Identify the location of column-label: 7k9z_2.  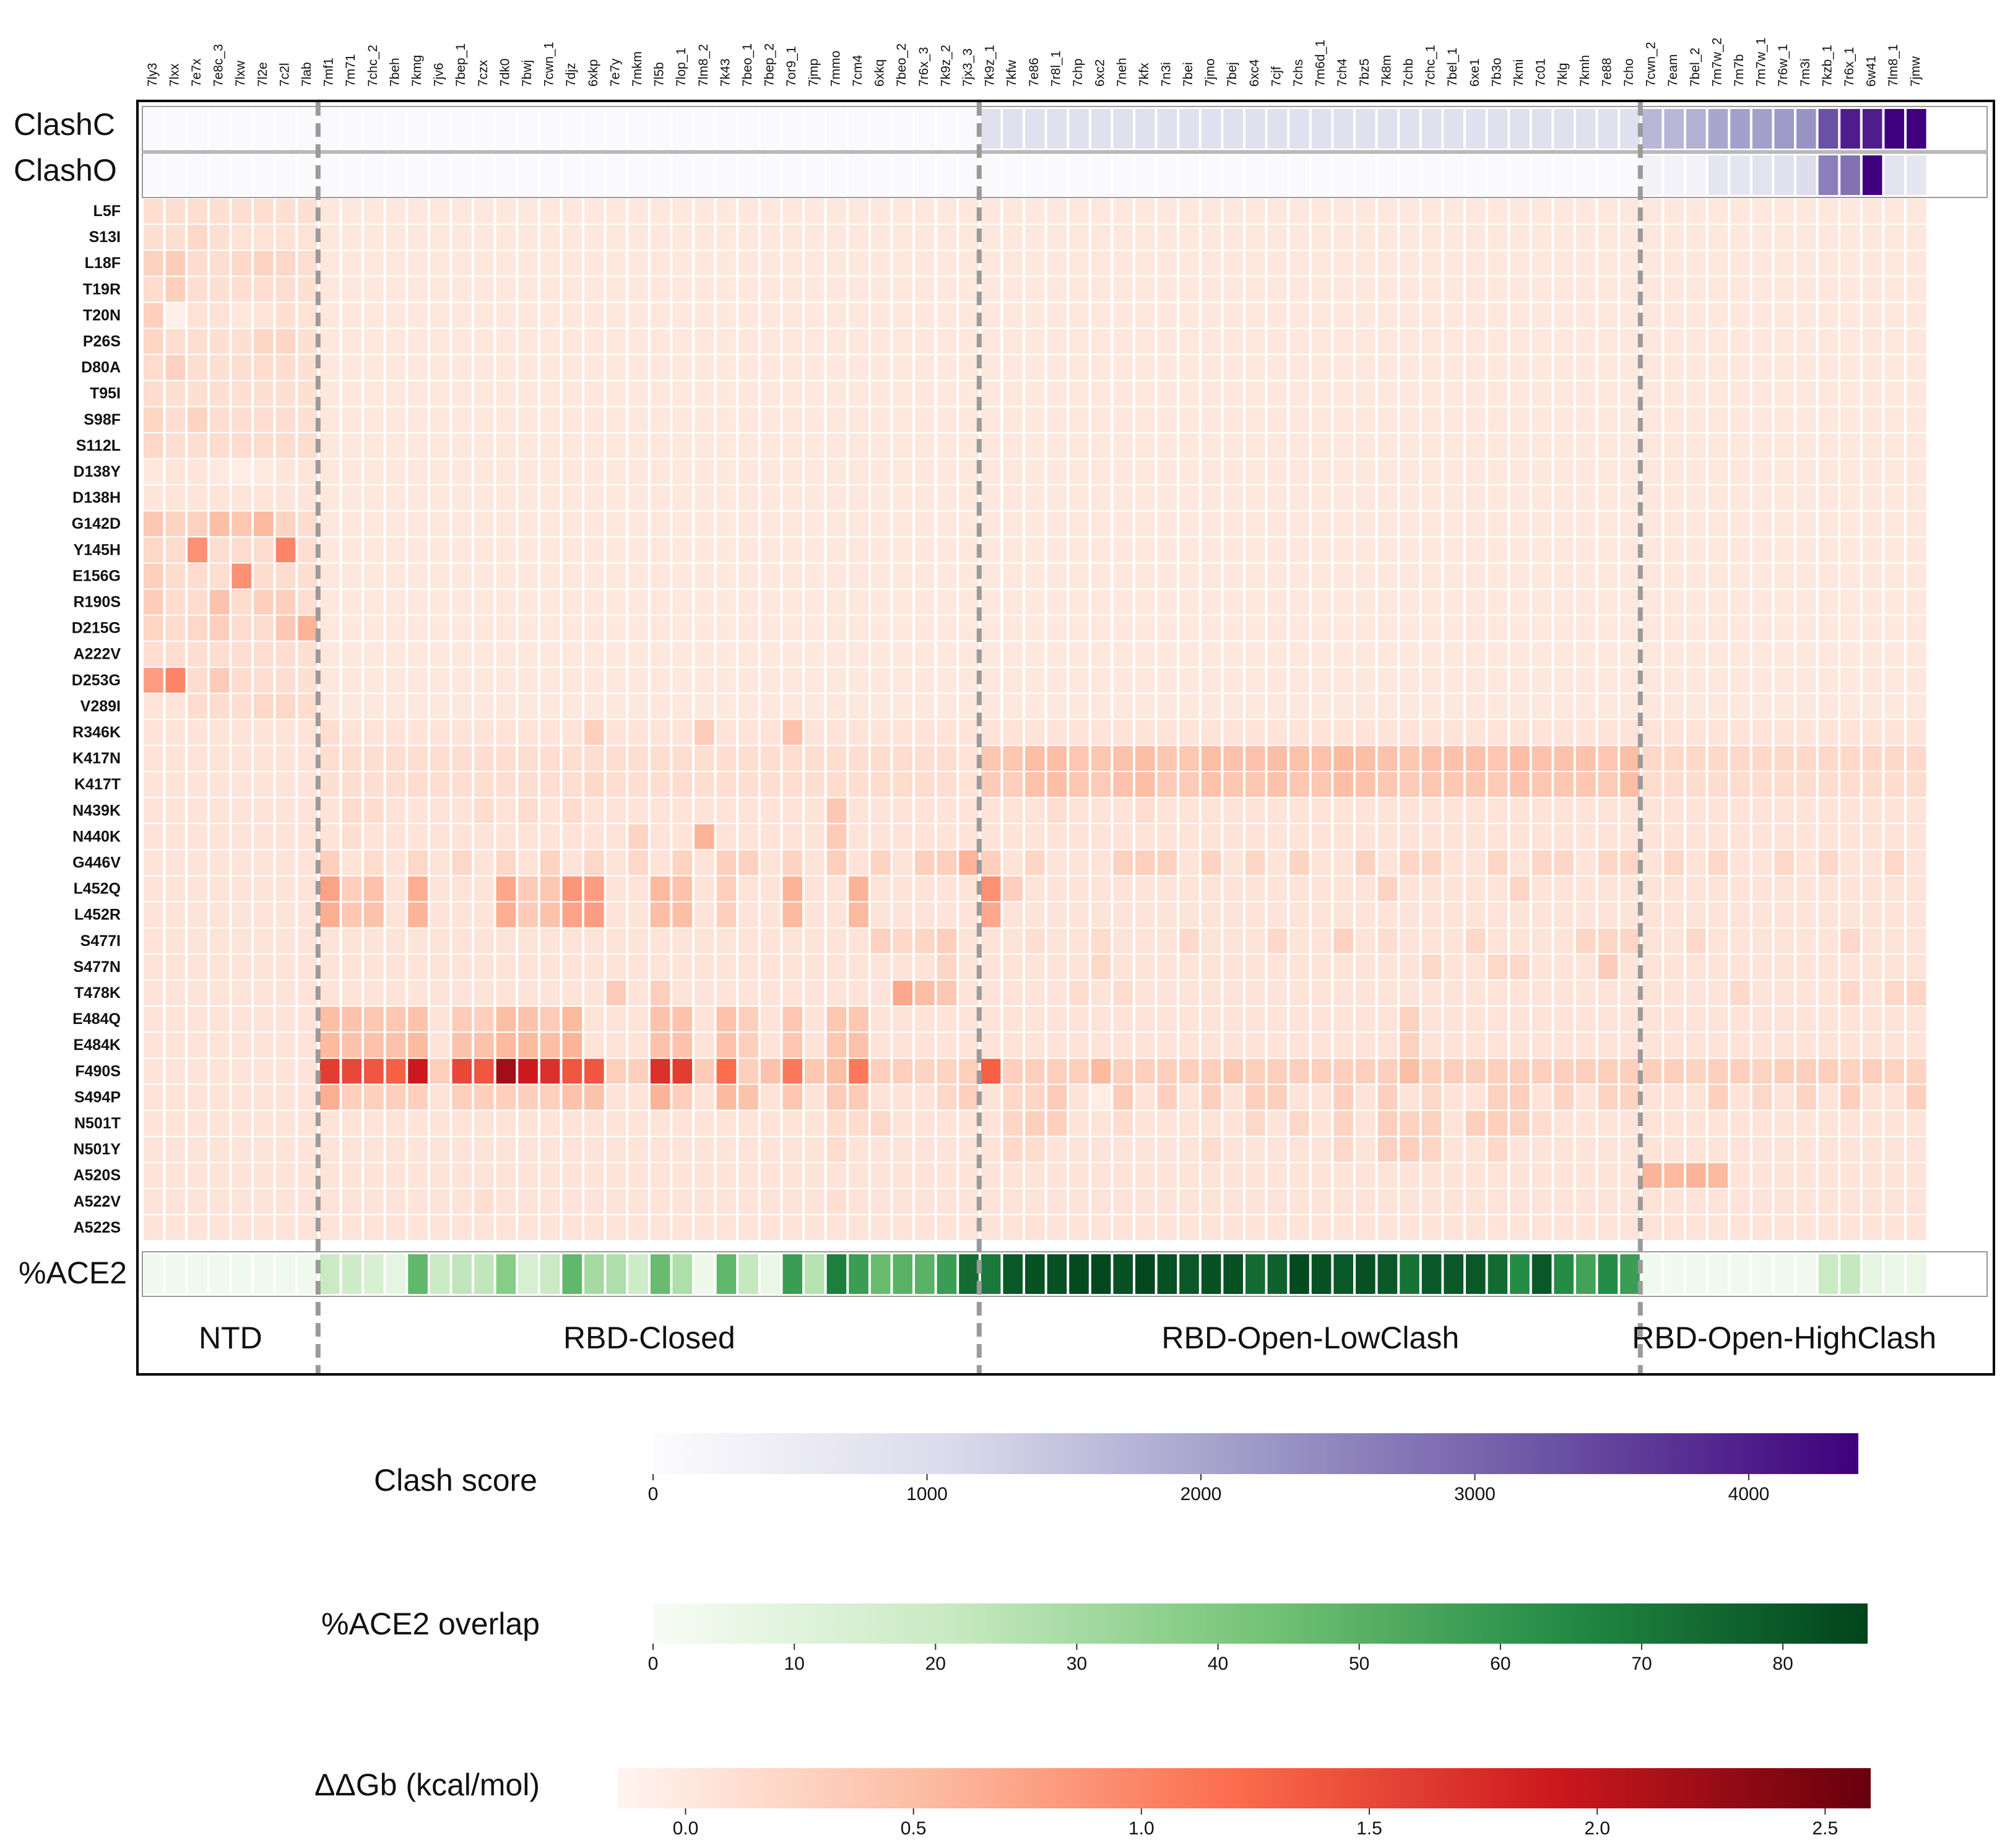
(945, 66).